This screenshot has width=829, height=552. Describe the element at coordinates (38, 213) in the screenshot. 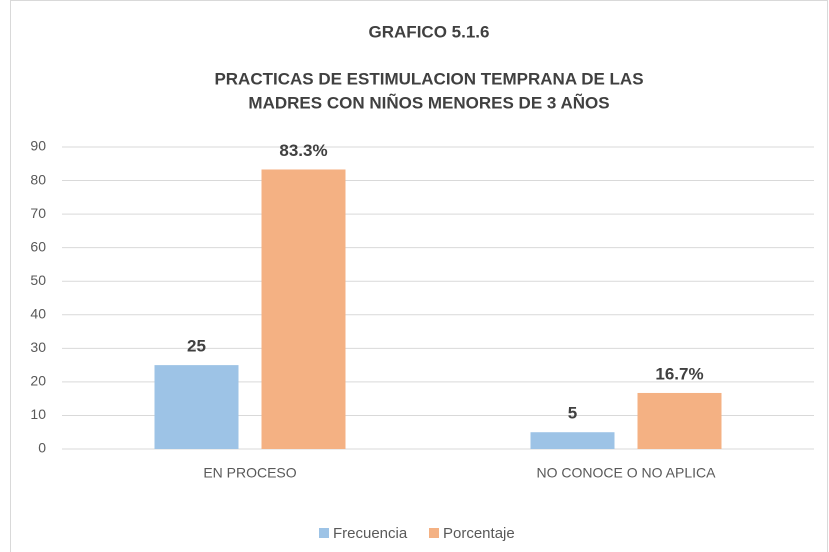

I see `y-tick-label: 70` at that location.